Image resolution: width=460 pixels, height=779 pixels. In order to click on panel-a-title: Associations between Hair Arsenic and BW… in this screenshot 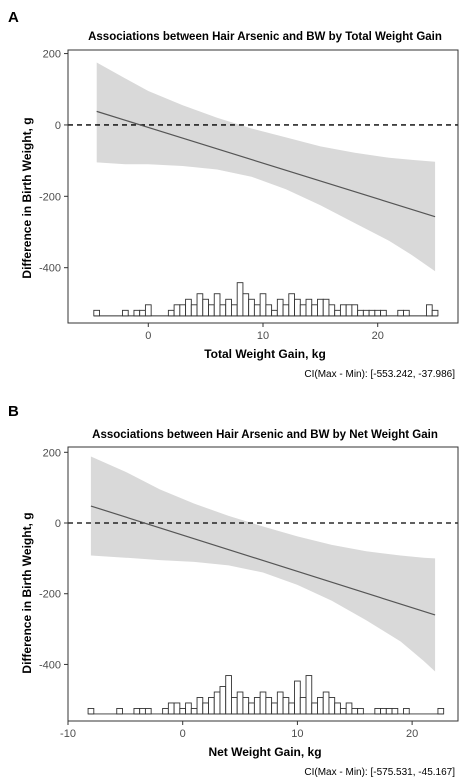, I will do `click(265, 37)`.